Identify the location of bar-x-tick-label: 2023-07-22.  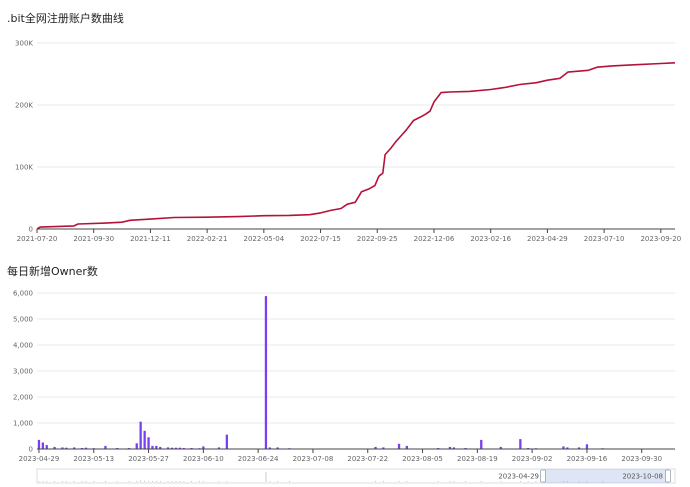
(367, 459).